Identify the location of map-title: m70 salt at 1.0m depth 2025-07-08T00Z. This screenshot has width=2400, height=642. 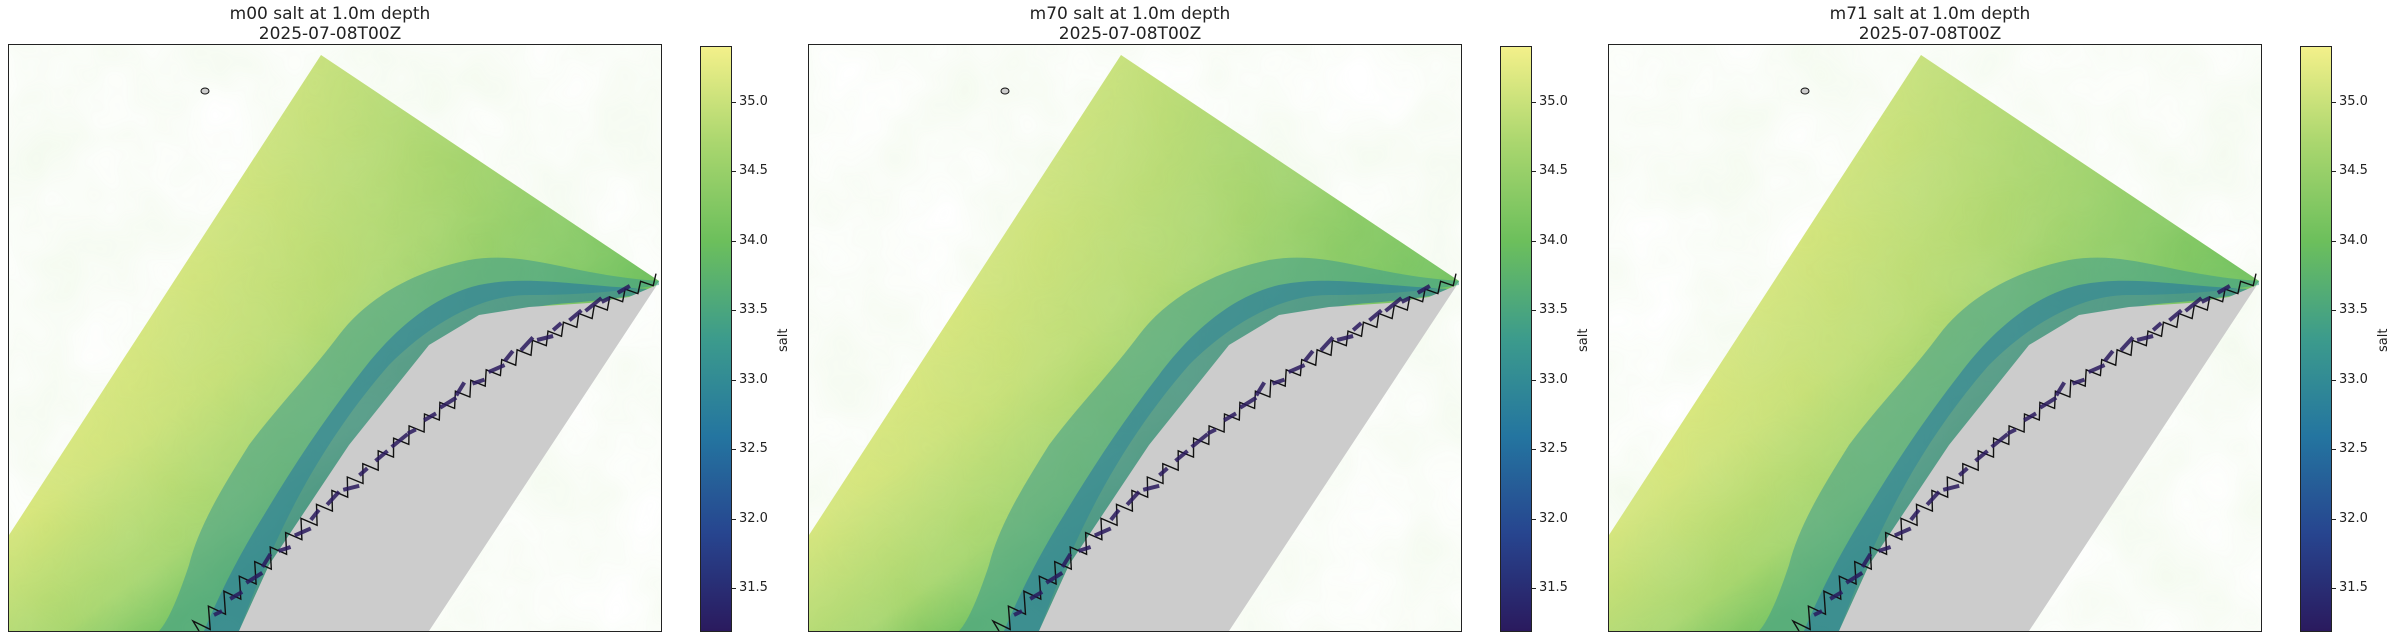
(1130, 24).